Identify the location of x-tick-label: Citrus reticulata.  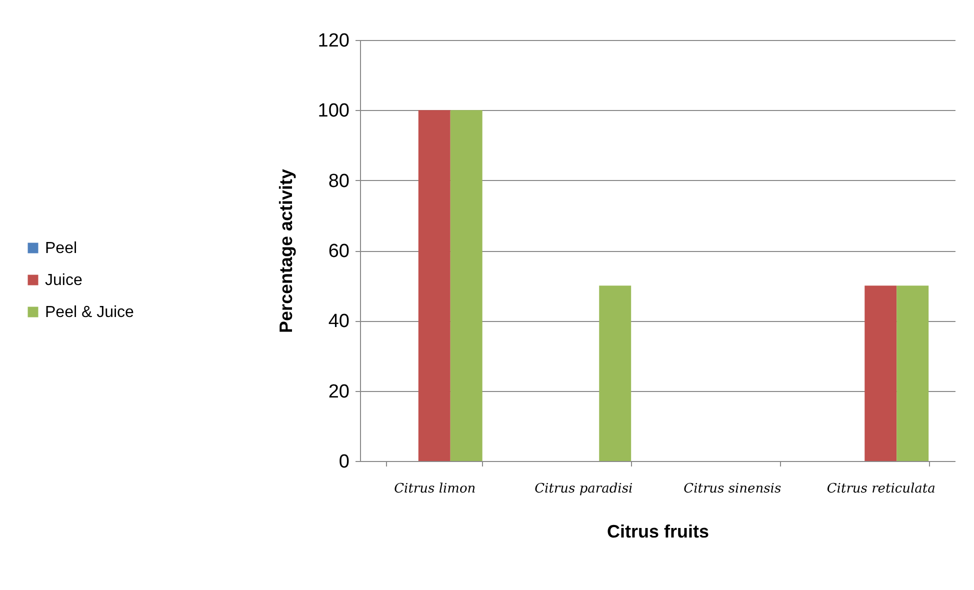
(881, 489).